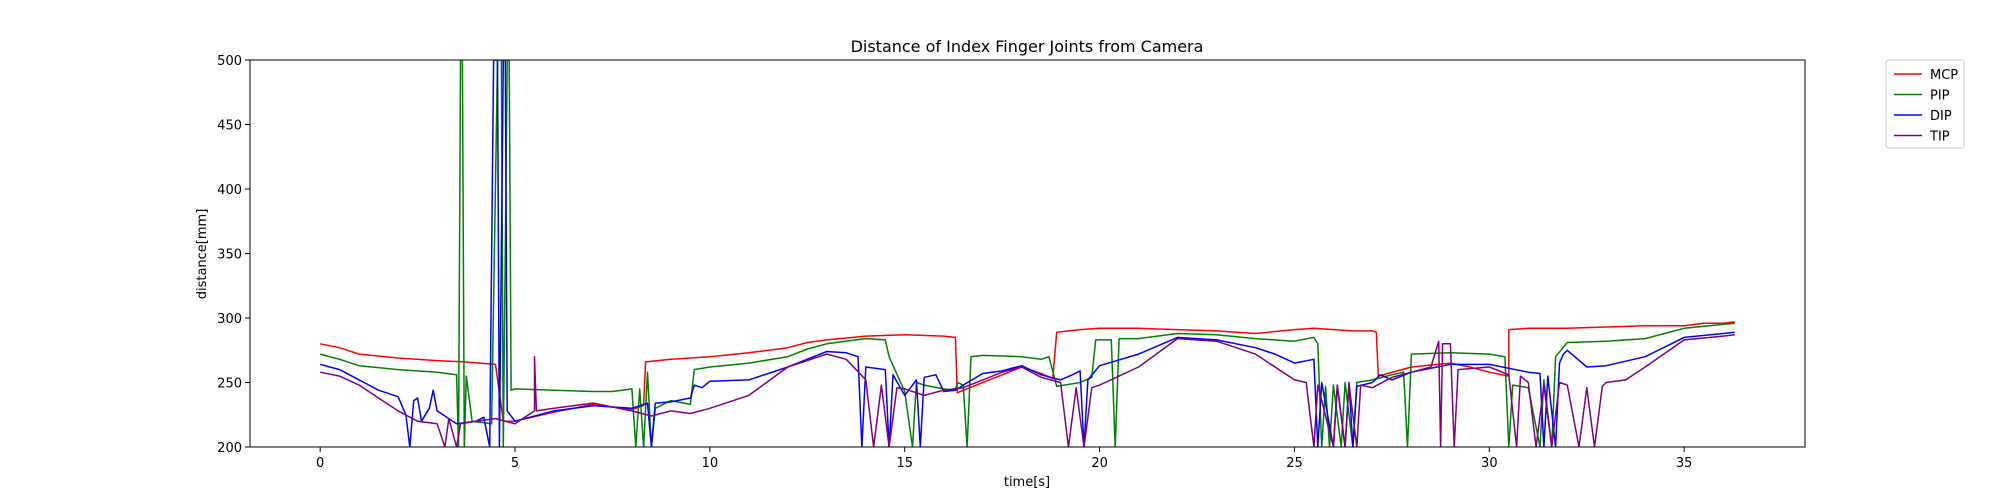 The height and width of the screenshot is (500, 2000). I want to click on legend-frame, so click(1925, 104).